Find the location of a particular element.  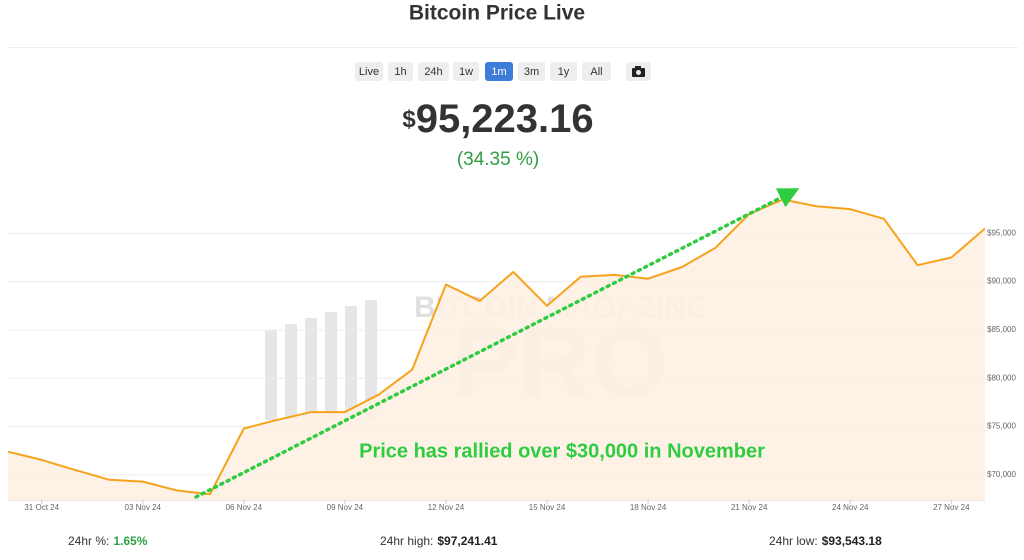

range-button-label: All is located at coordinates (596, 72).